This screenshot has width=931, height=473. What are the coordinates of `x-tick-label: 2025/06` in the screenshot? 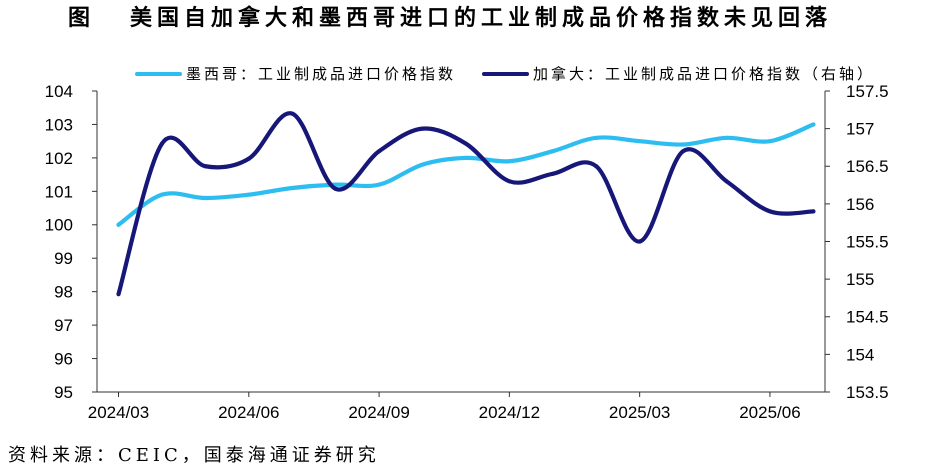 It's located at (769, 412).